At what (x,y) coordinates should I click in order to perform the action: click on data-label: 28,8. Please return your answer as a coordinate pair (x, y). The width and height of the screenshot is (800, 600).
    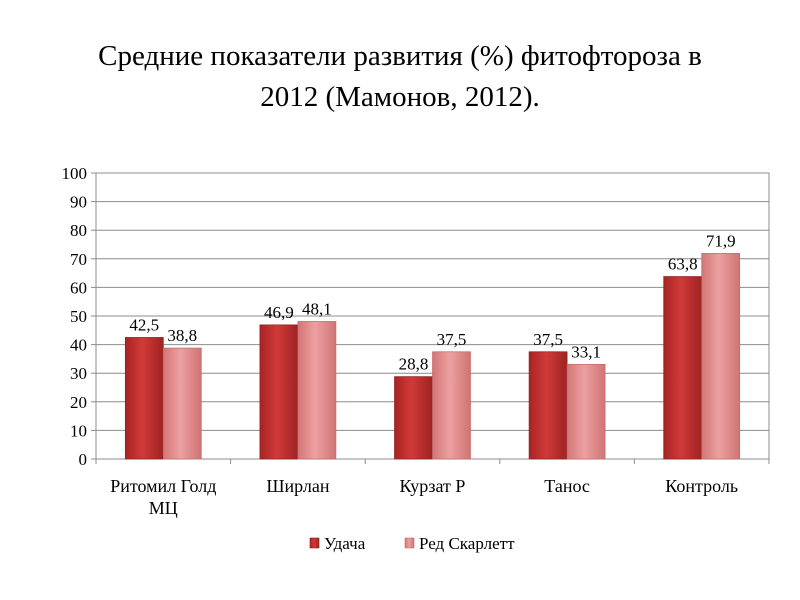
    Looking at the image, I should click on (414, 364).